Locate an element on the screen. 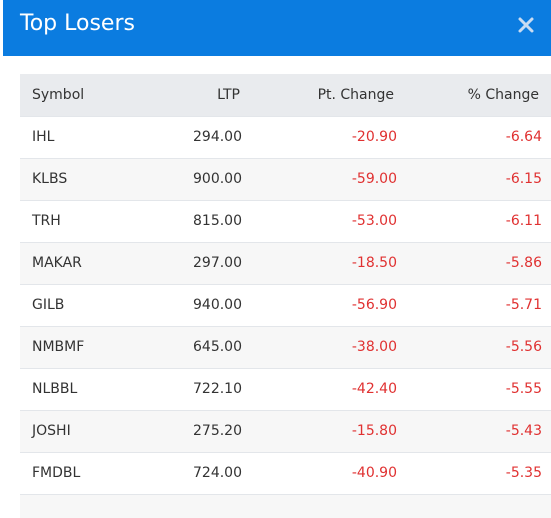 The height and width of the screenshot is (518, 551). table-row: IHL 294.00 -20.90 -6.64 is located at coordinates (285, 136).